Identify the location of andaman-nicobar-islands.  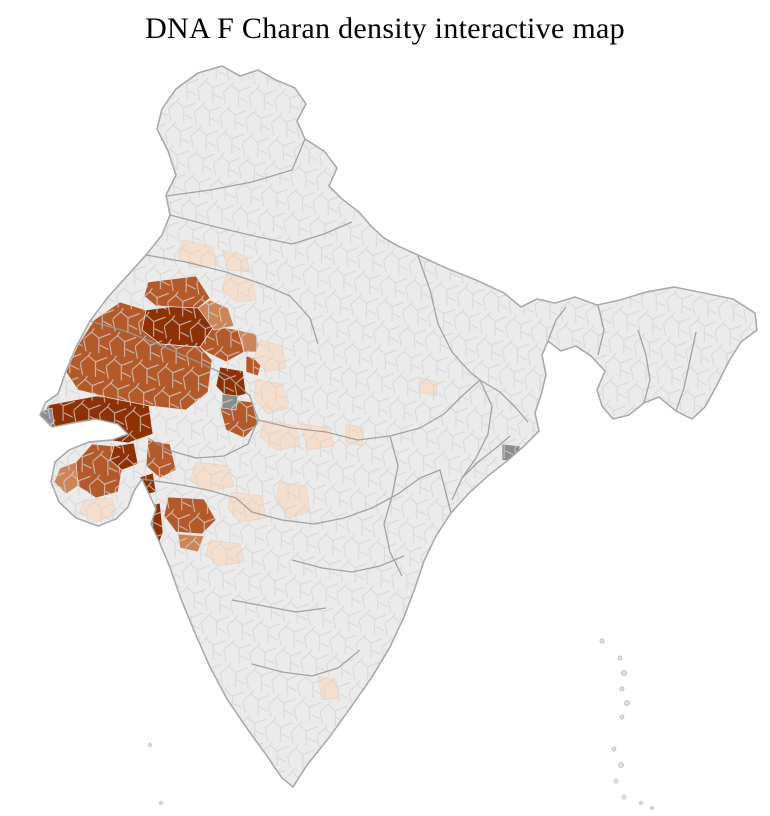
(626, 724).